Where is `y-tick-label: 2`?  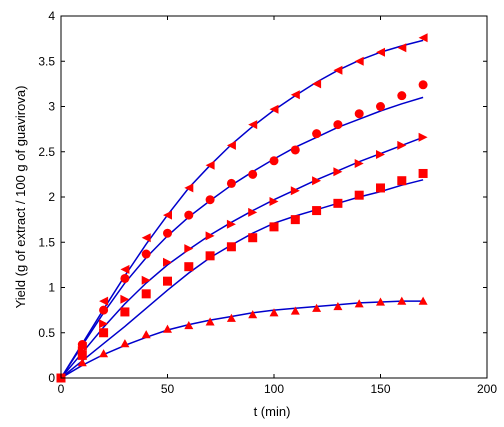 y-tick-label: 2 is located at coordinates (51, 197).